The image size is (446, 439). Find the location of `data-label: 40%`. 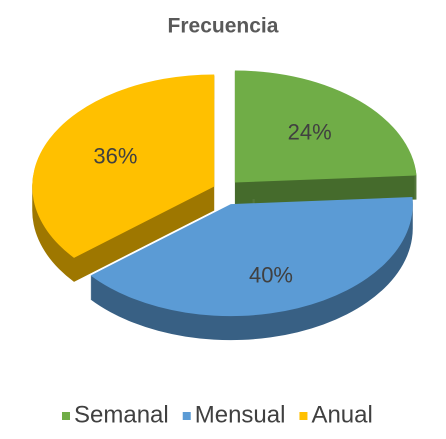

data-label: 40% is located at coordinates (271, 274).